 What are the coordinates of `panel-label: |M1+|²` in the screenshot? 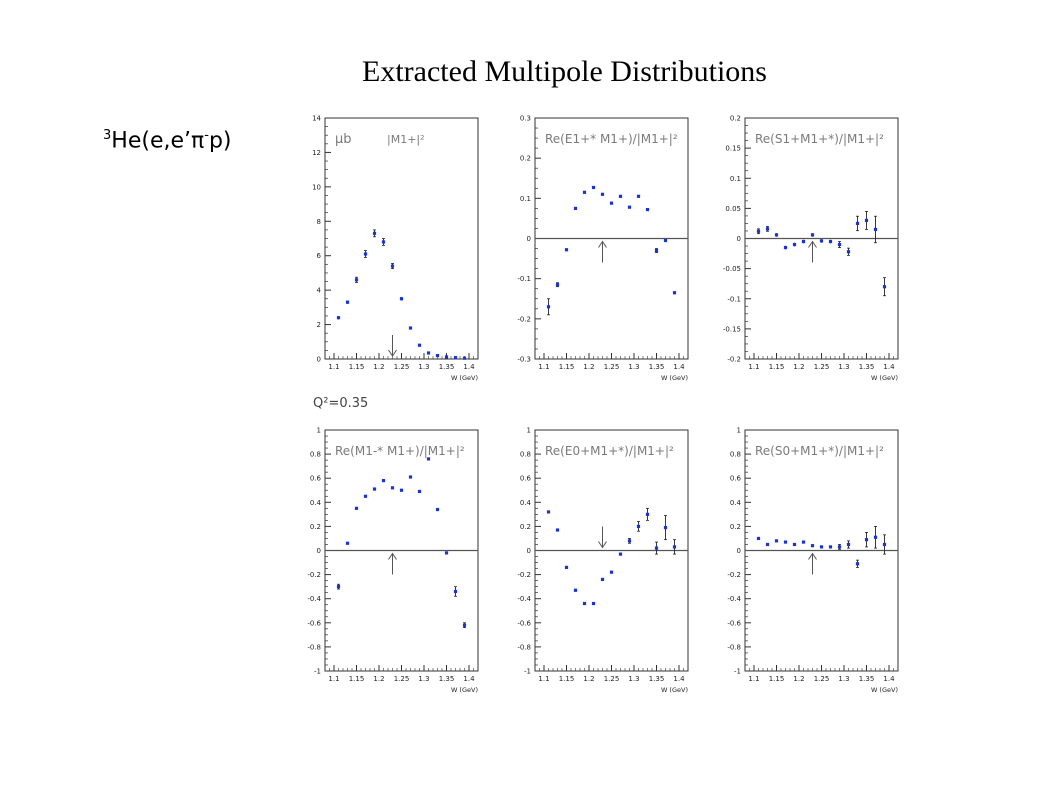 It's located at (406, 139).